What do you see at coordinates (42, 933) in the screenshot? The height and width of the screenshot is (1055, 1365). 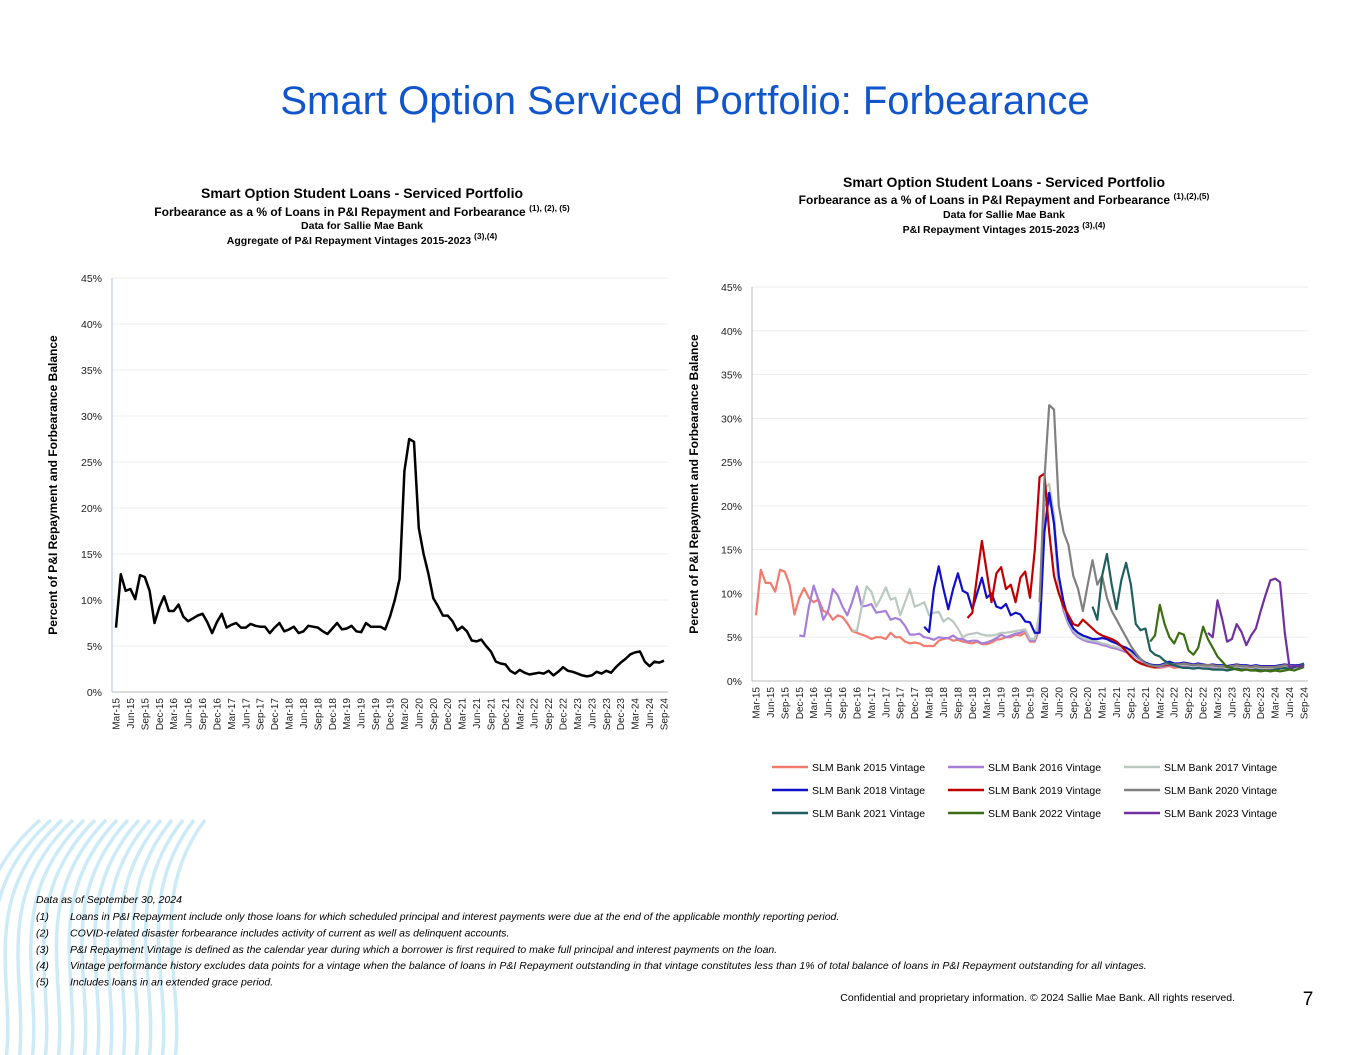 I see `footnote-marker: (2)` at bounding box center [42, 933].